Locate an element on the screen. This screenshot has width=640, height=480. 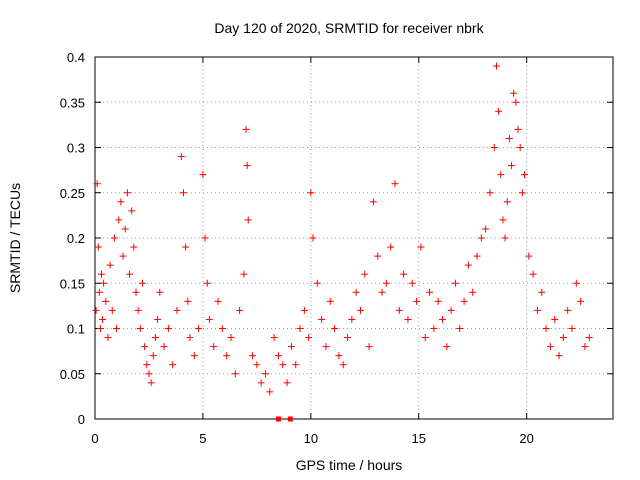
y-tick-label: 0.4 is located at coordinates (76, 57).